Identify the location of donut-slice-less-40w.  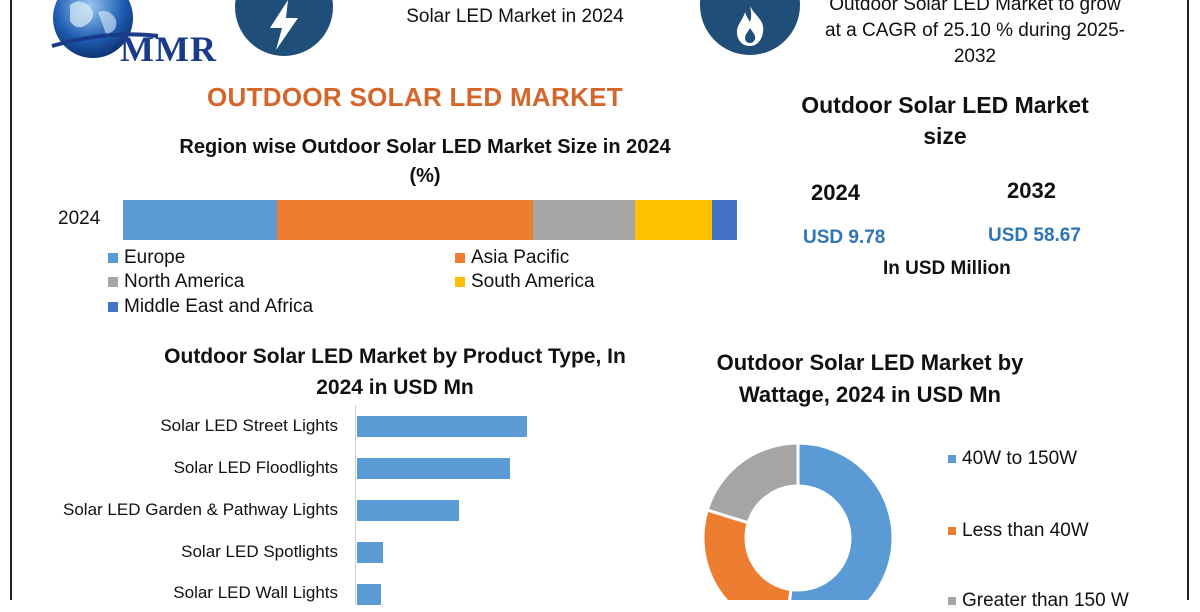
(747, 554).